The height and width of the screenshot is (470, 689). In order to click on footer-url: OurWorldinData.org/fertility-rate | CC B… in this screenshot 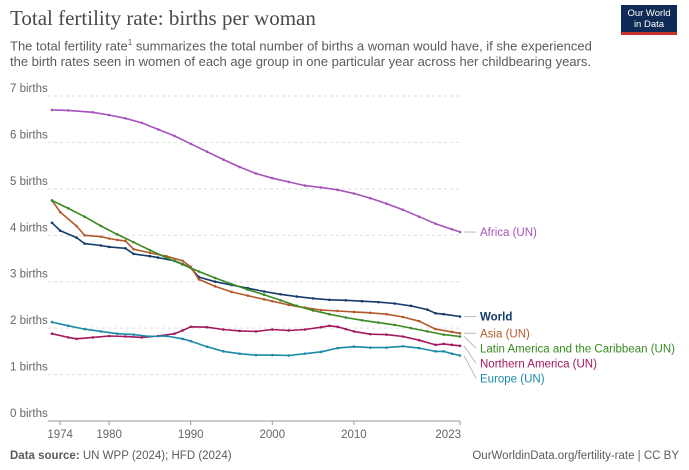, I will do `click(575, 456)`.